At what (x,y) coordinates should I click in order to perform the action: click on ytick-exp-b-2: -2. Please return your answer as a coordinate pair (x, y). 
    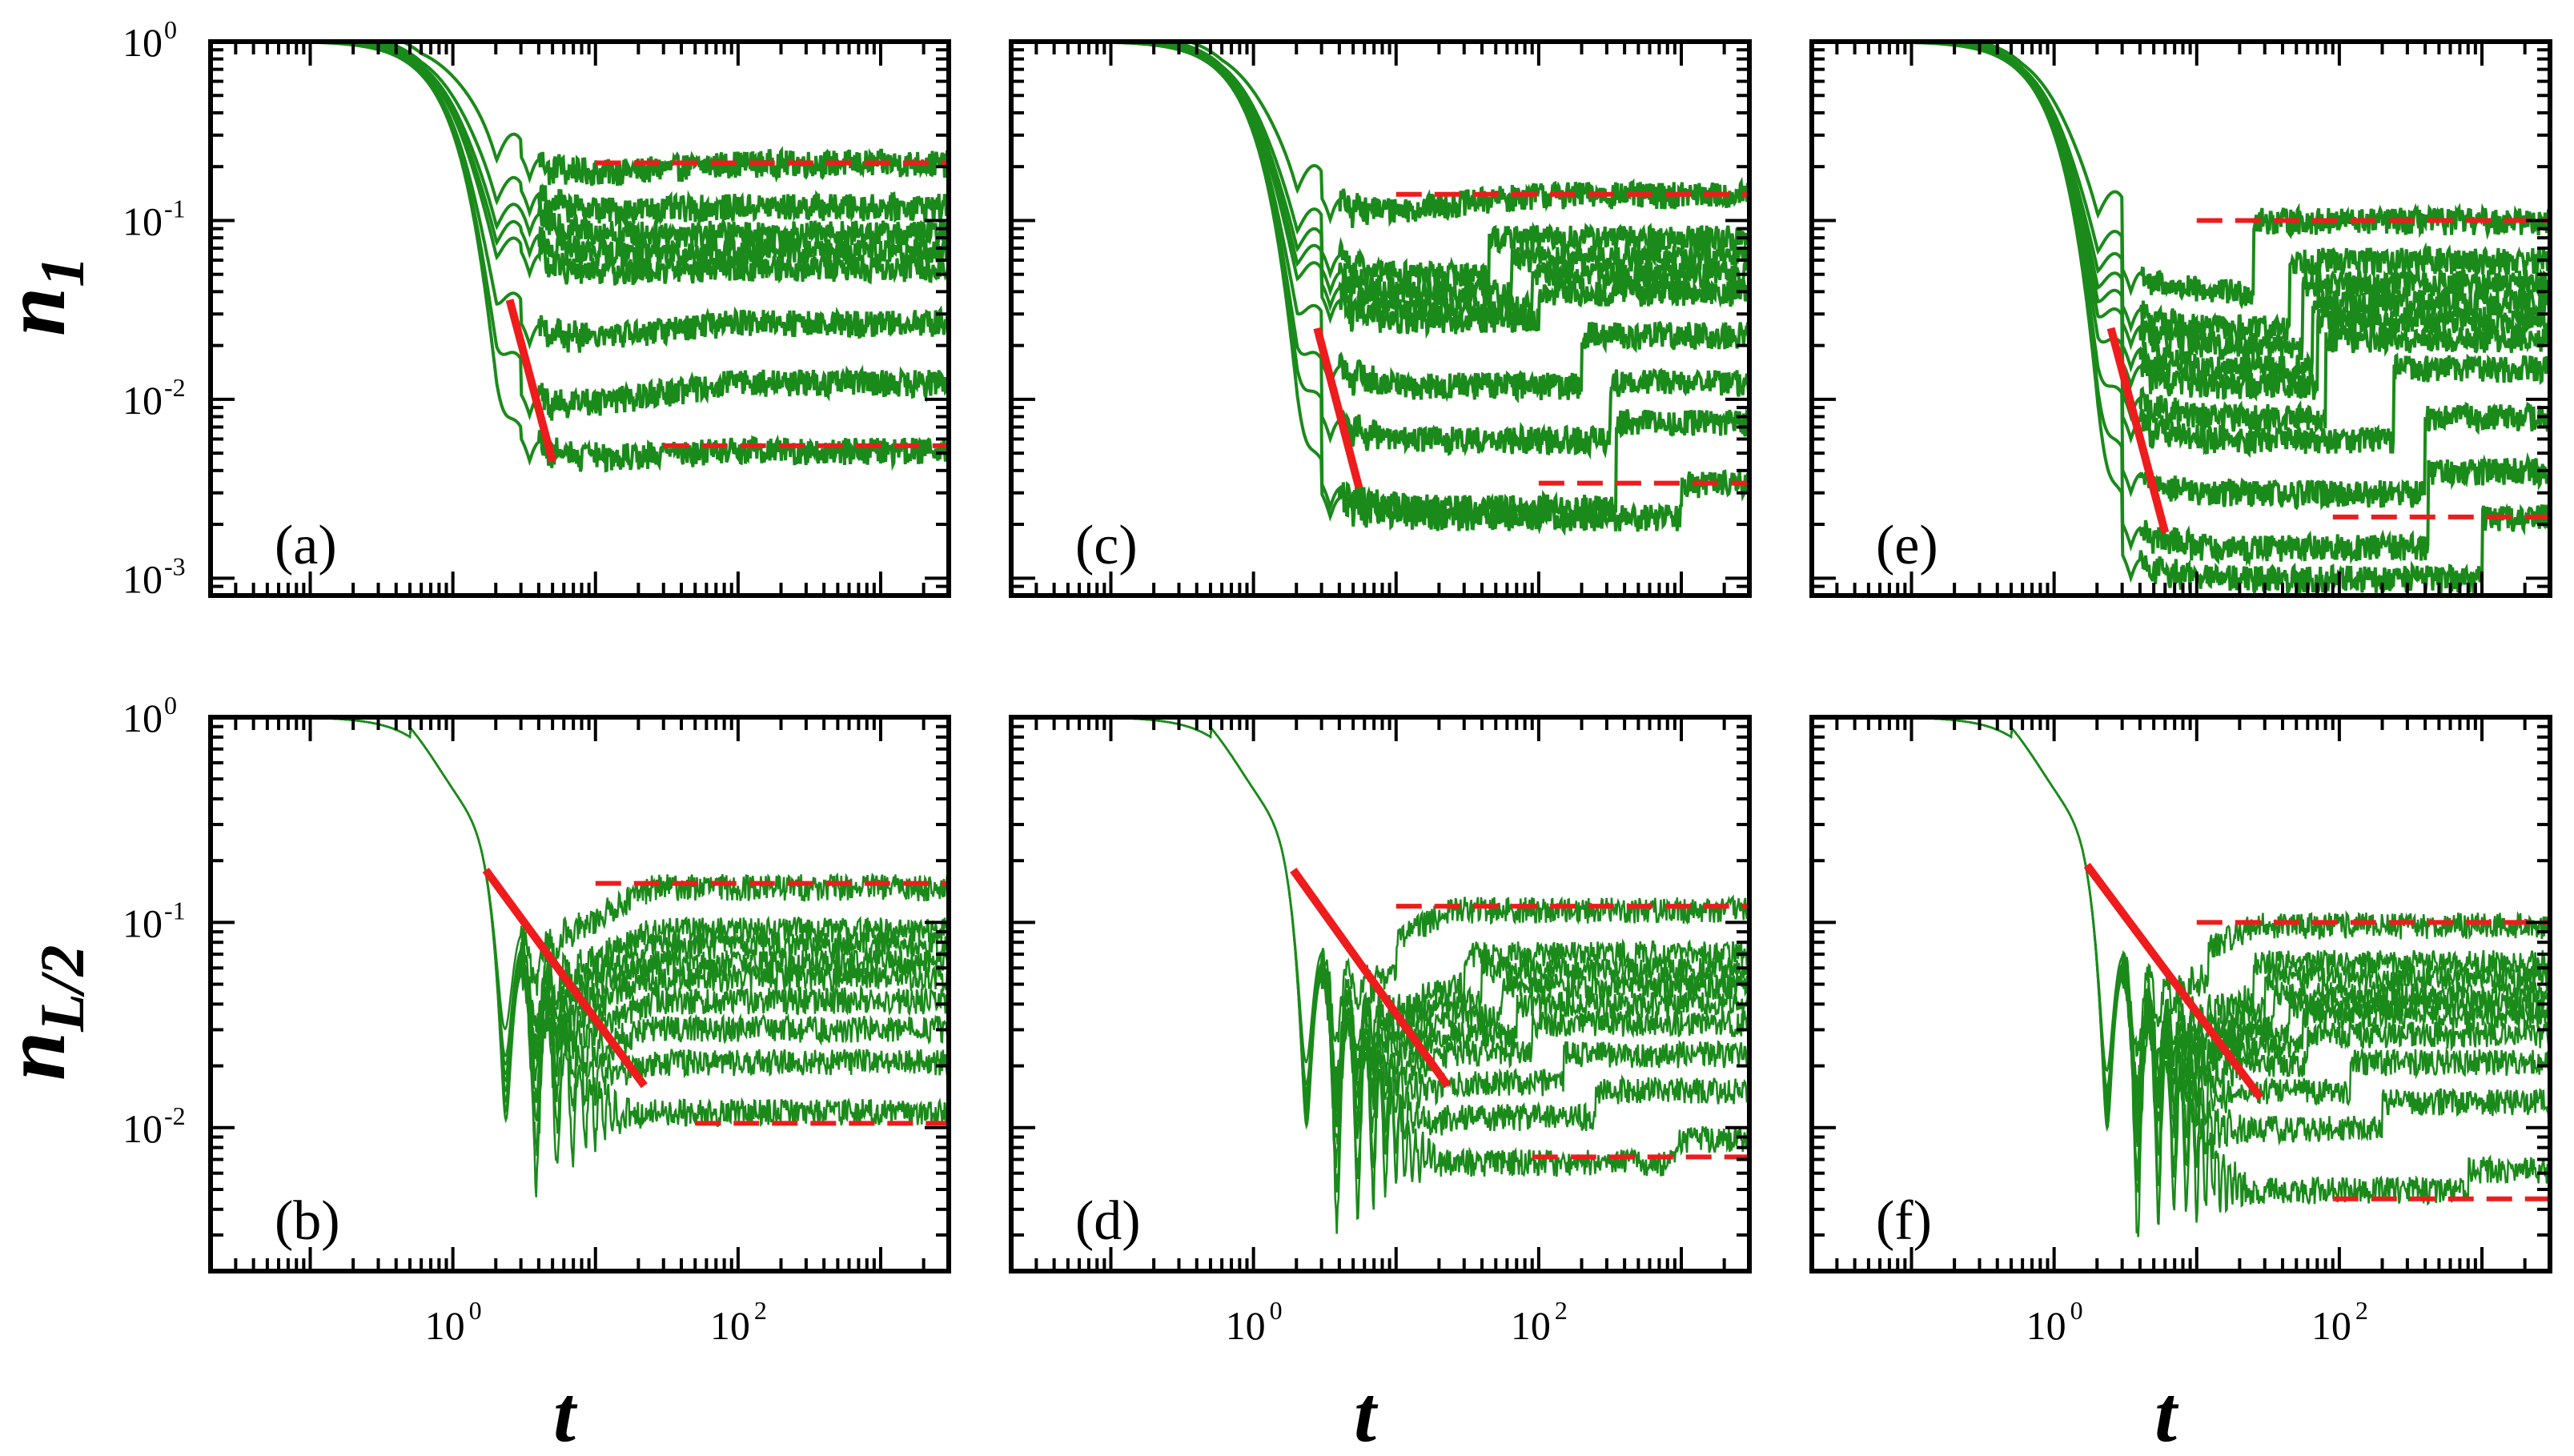
    Looking at the image, I should click on (175, 1115).